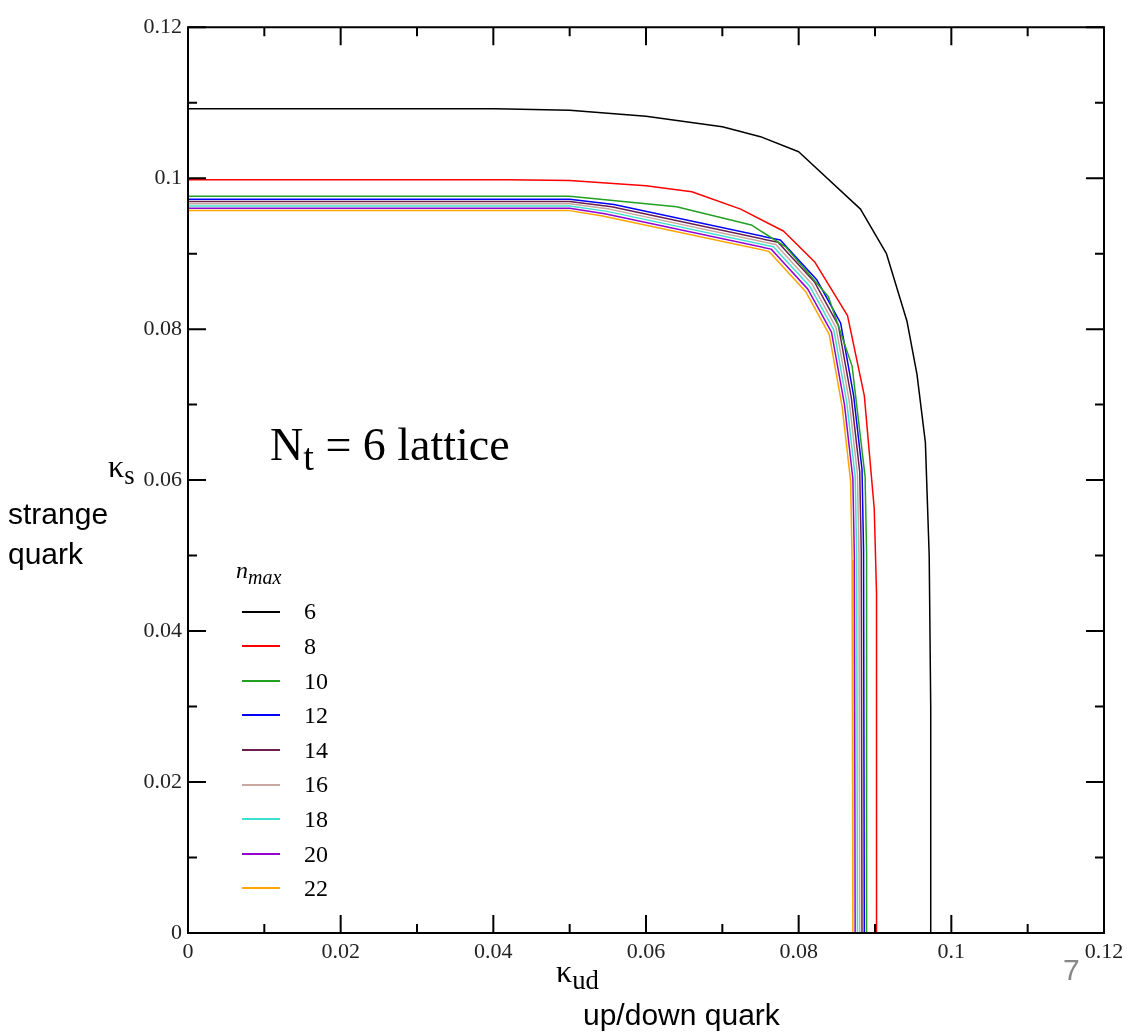 The image size is (1136, 1033). What do you see at coordinates (162, 25) in the screenshot?
I see `y-tick-label: 0.12` at bounding box center [162, 25].